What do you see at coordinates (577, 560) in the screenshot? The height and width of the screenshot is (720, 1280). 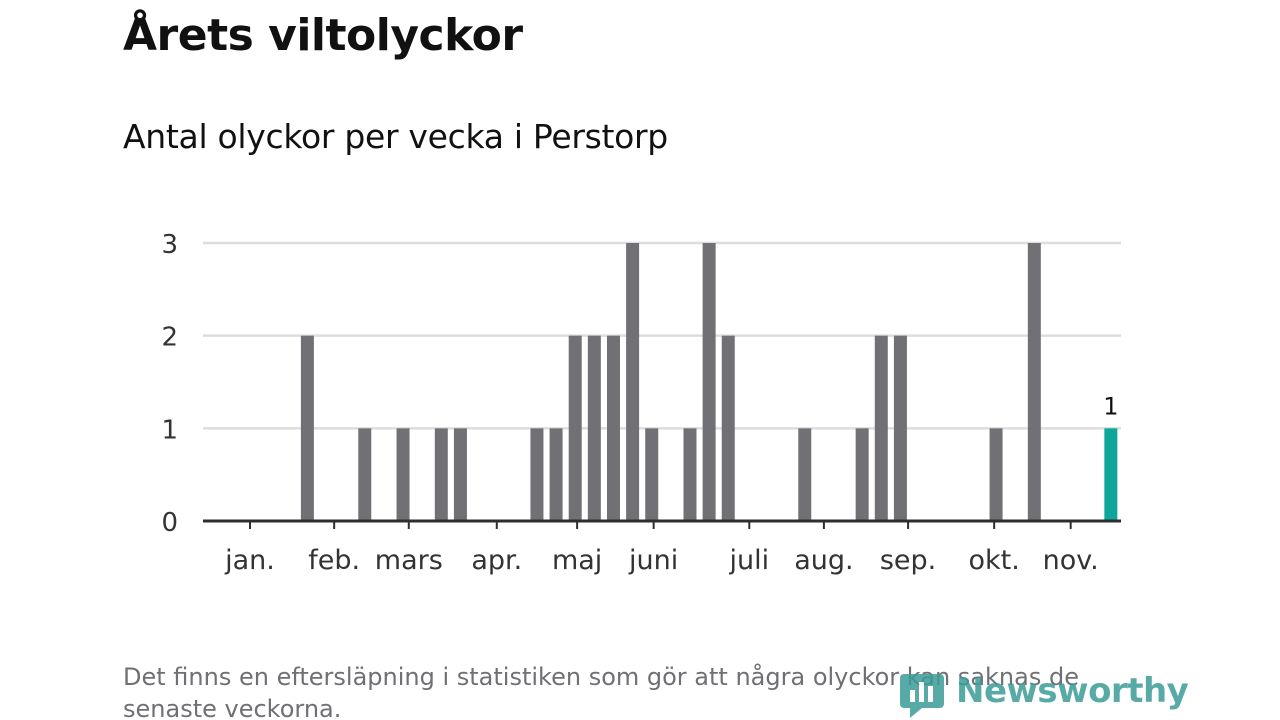 I see `x-tick-label: maj` at bounding box center [577, 560].